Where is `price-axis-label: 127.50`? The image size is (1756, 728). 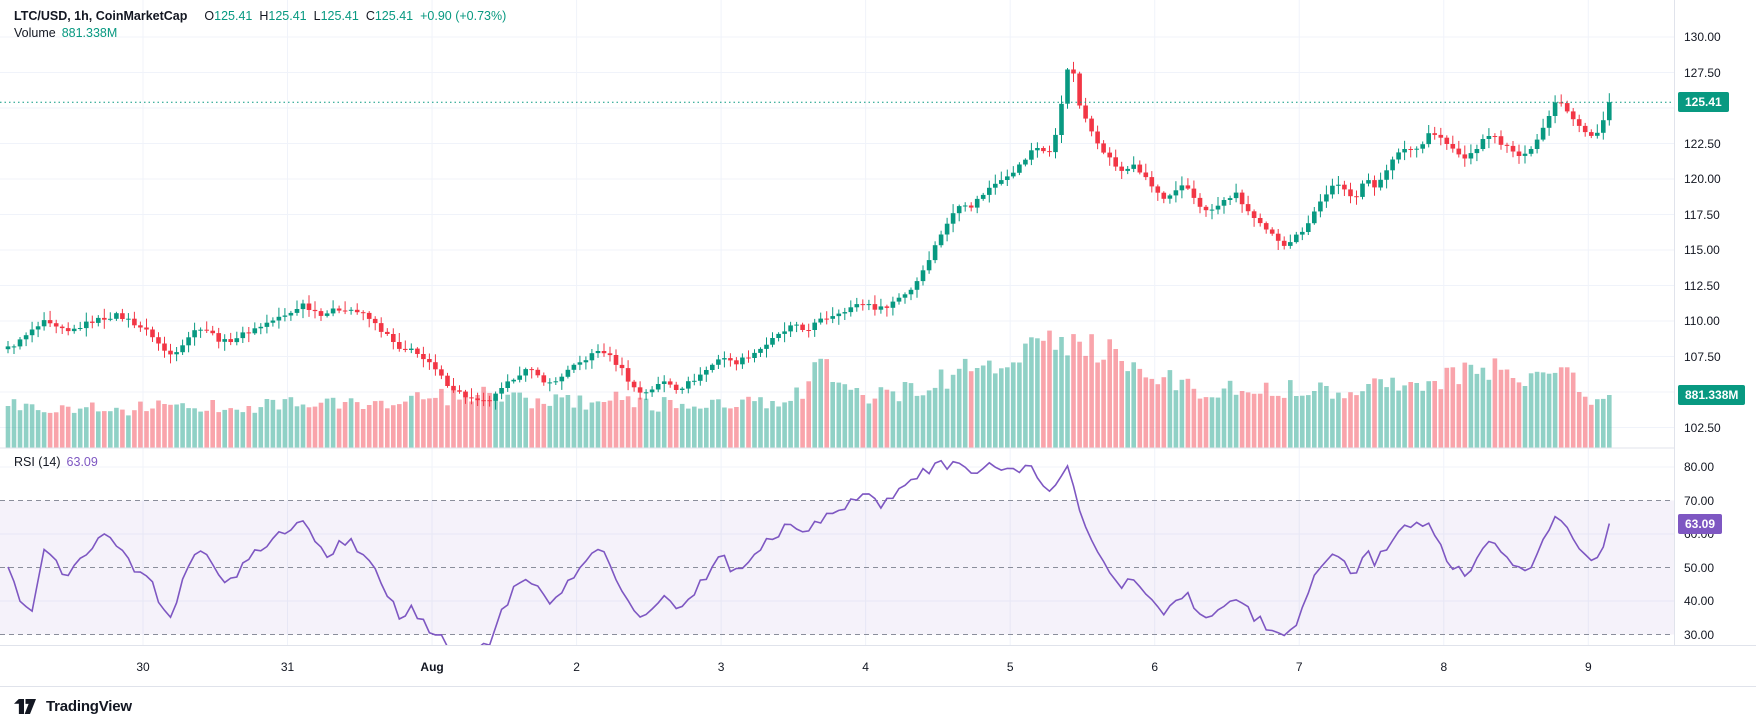
price-axis-label: 127.50 is located at coordinates (1702, 72).